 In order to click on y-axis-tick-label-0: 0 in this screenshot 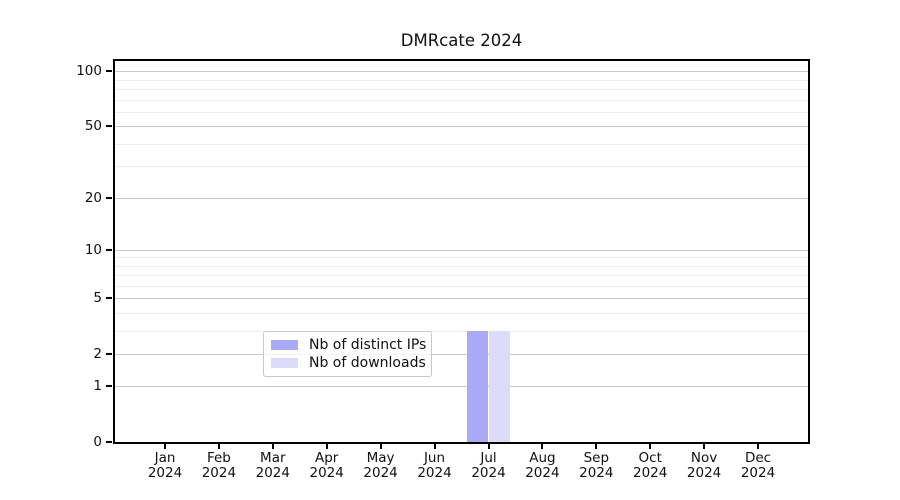, I will do `click(97, 442)`.